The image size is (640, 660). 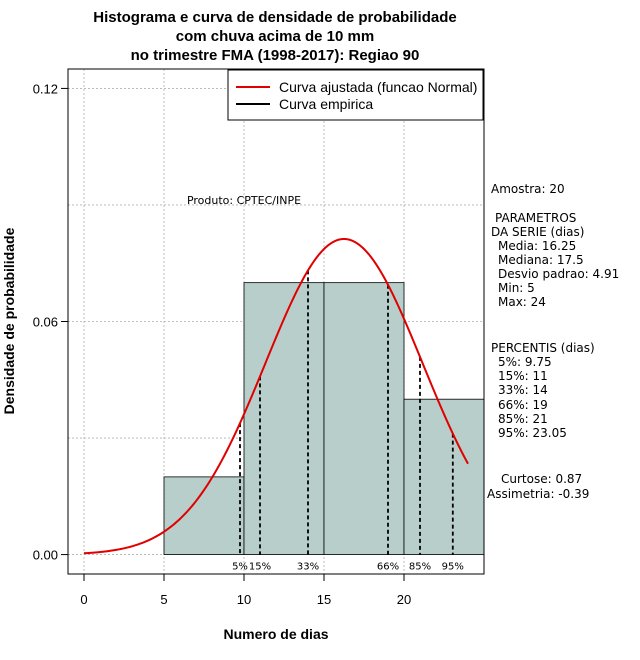 What do you see at coordinates (326, 104) in the screenshot?
I see `legend-empirical-label: Curva empirica` at bounding box center [326, 104].